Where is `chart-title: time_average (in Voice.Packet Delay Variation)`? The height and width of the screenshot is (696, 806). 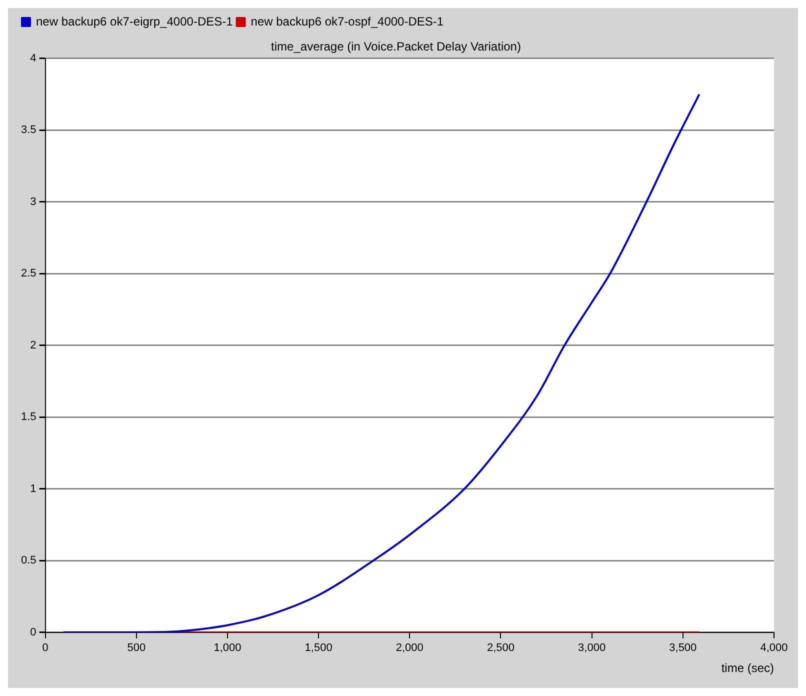 chart-title: time_average (in Voice.Packet Delay Variation) is located at coordinates (396, 47).